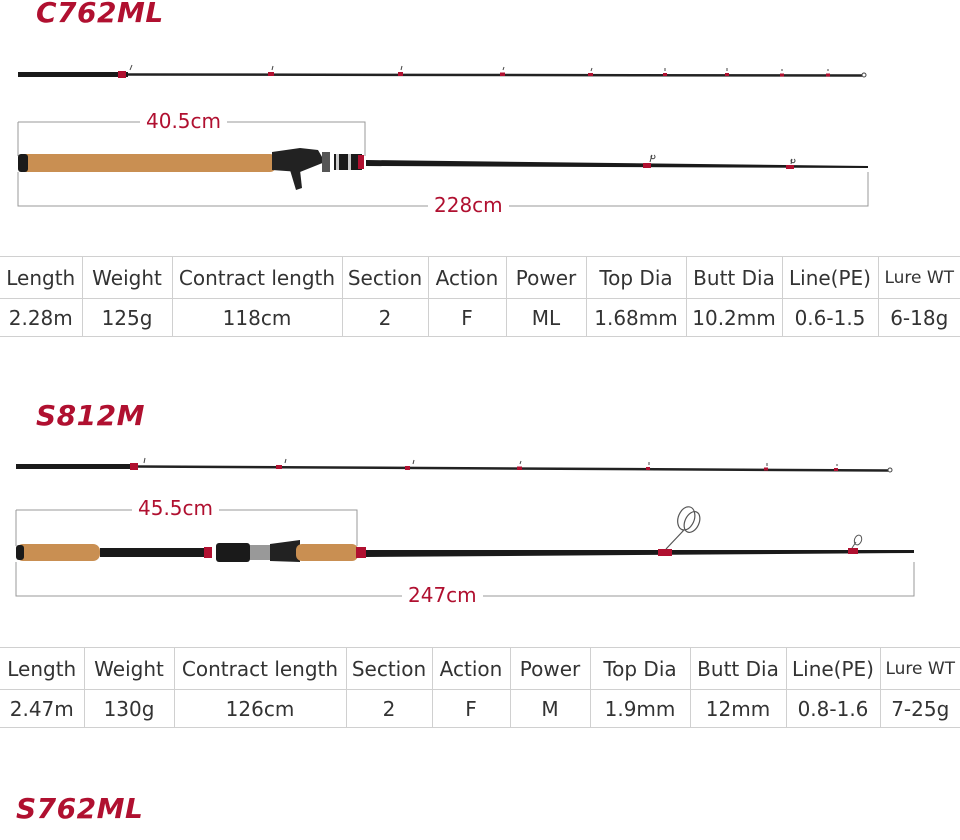 This screenshot has height=840, width=960. What do you see at coordinates (129, 708) in the screenshot?
I see `cell-weight: 130g` at bounding box center [129, 708].